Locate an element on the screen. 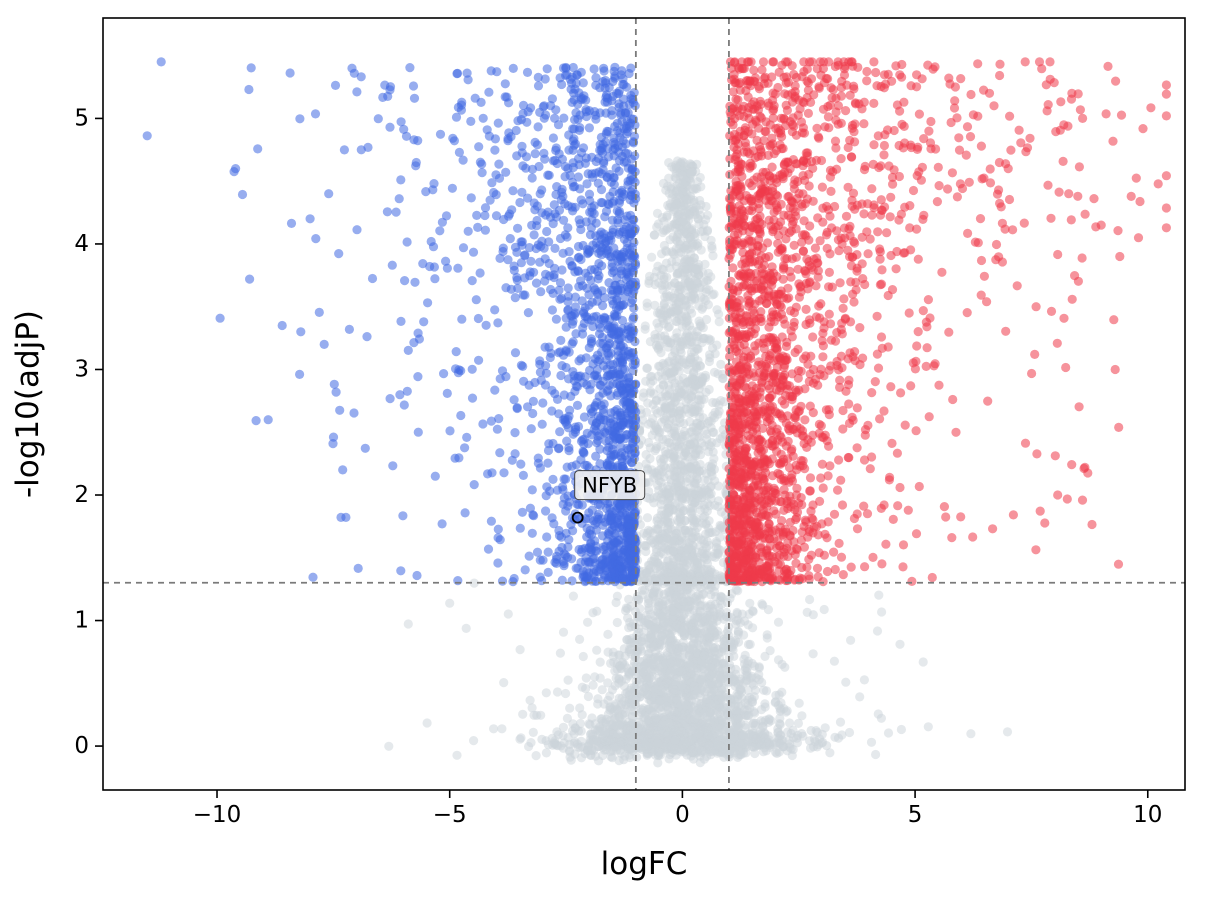  y-tick-label: 4 is located at coordinates (81, 244).